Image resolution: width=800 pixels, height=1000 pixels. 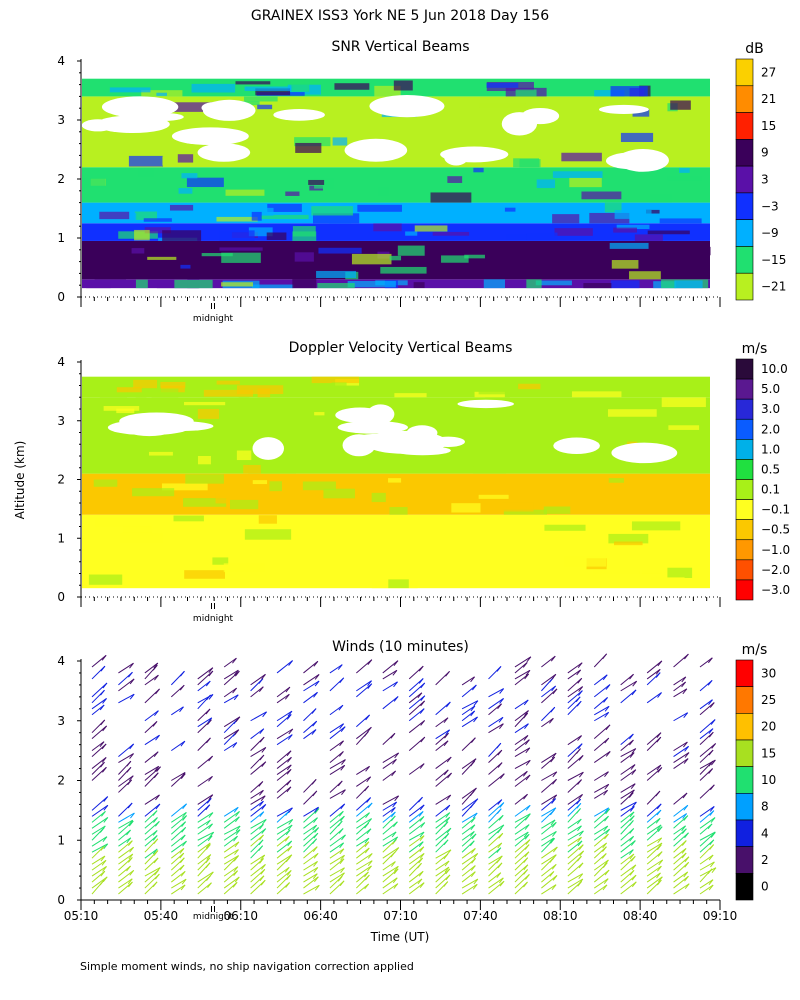 I want to click on panel-title: SNR Vertical Beams, so click(x=400, y=47).